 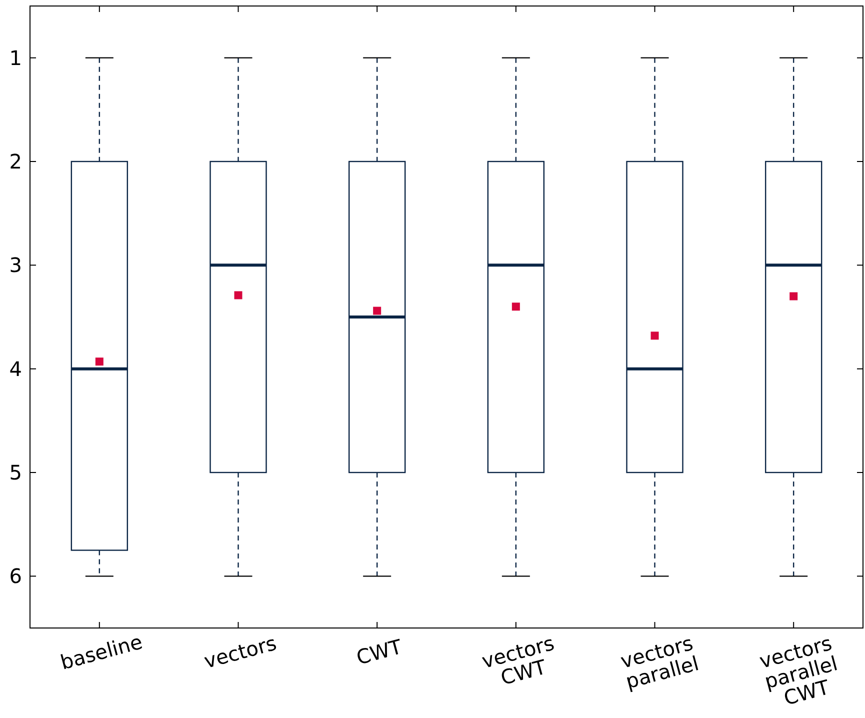 What do you see at coordinates (15, 58) in the screenshot?
I see `y-tick-label: 1` at bounding box center [15, 58].